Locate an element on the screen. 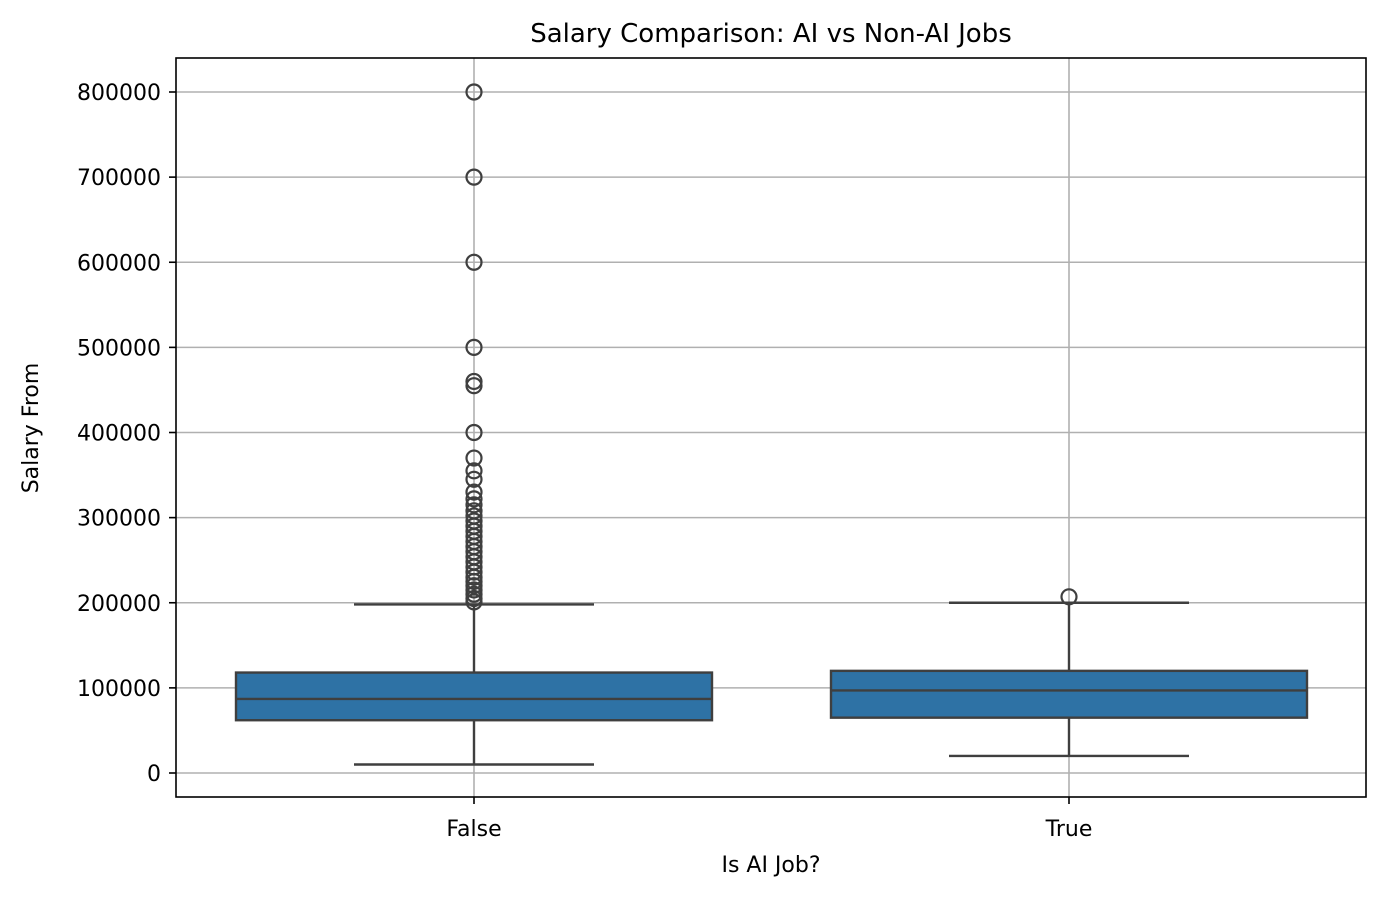 The width and height of the screenshot is (1385, 898). y-tick-label: 600000 is located at coordinates (119, 263).